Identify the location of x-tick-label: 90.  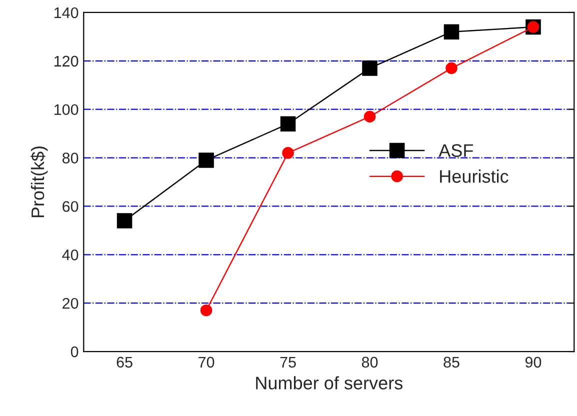
(533, 362).